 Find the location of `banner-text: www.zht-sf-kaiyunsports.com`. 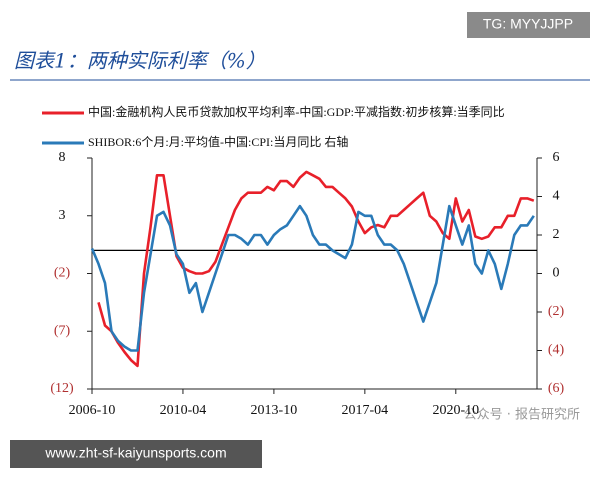

banner-text: www.zht-sf-kaiyunsports.com is located at coordinates (135, 453).